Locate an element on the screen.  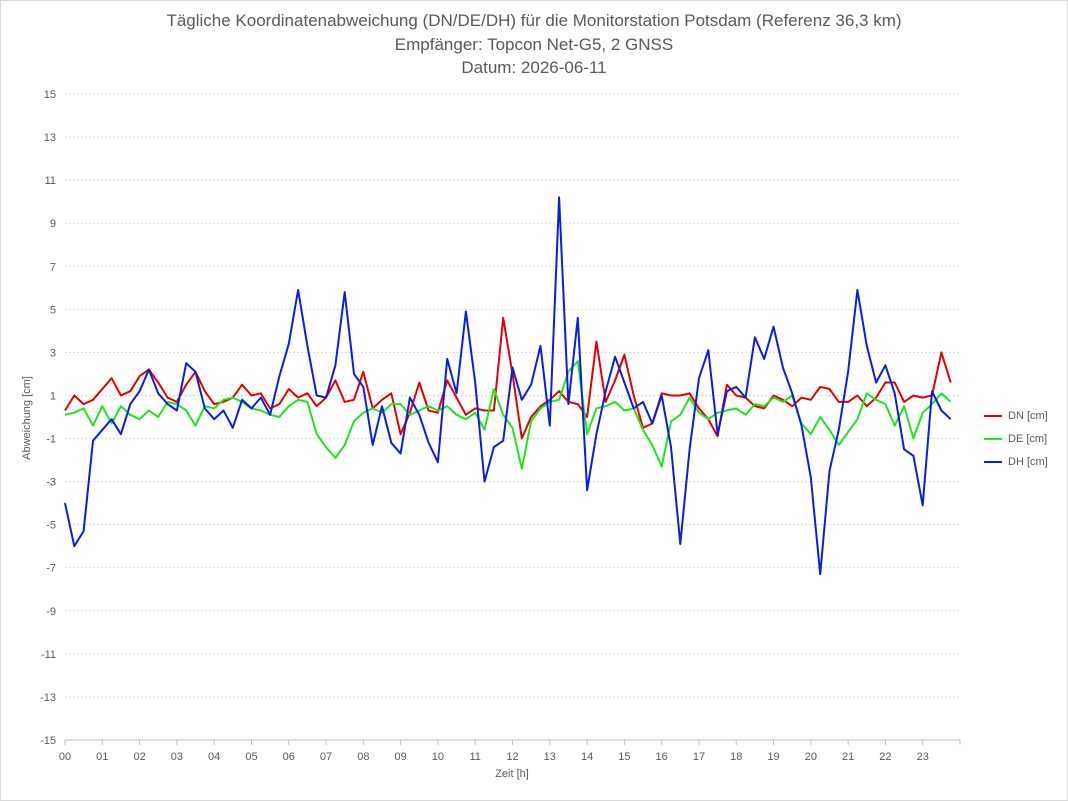
x-tick-label: 18 is located at coordinates (736, 757).